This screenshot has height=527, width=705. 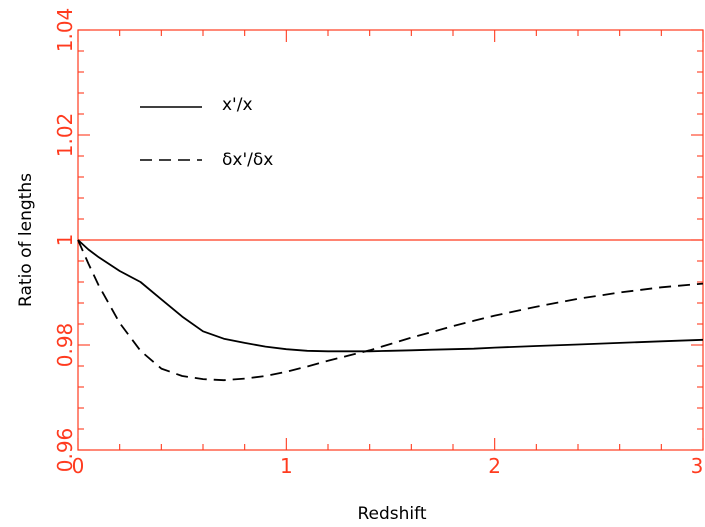 What do you see at coordinates (237, 105) in the screenshot?
I see `legend-label-ratio: x'/x` at bounding box center [237, 105].